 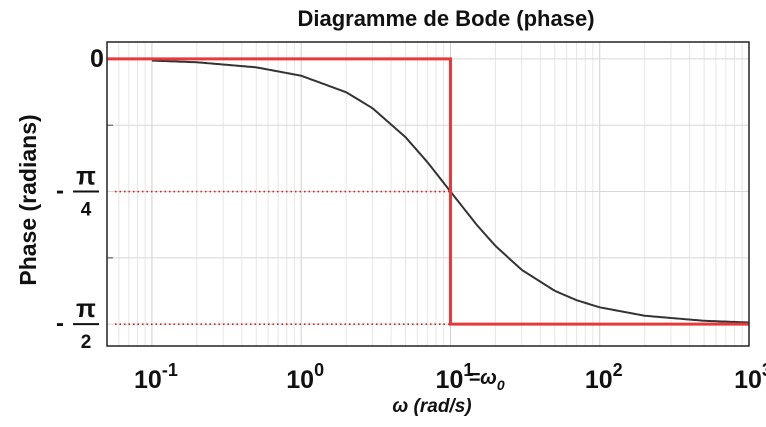 I want to click on omega0-label: =ω0, so click(x=486, y=380).